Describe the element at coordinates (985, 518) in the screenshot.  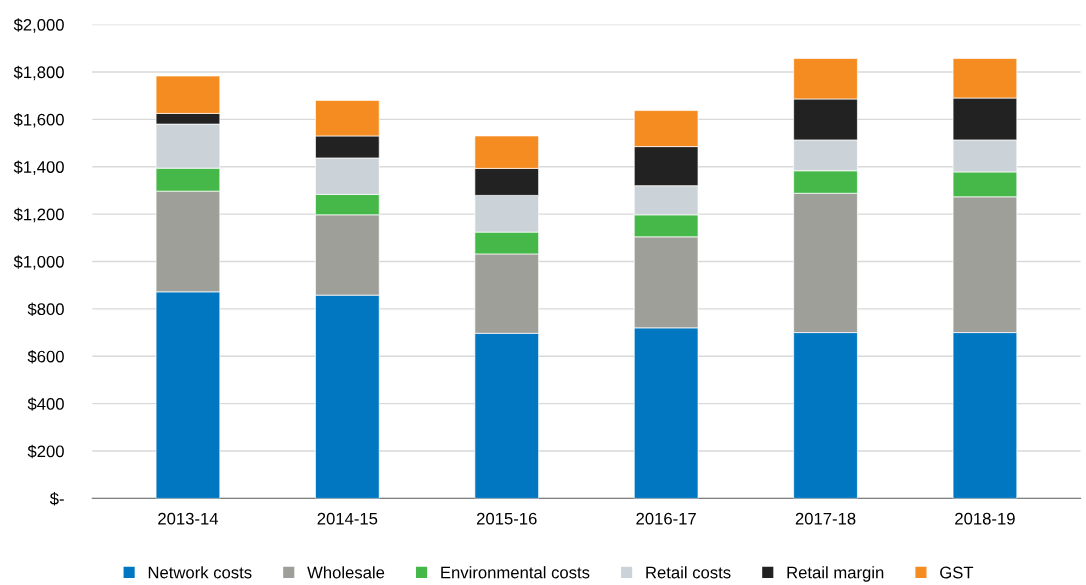
I see `x-tick-label: 2018-19` at that location.